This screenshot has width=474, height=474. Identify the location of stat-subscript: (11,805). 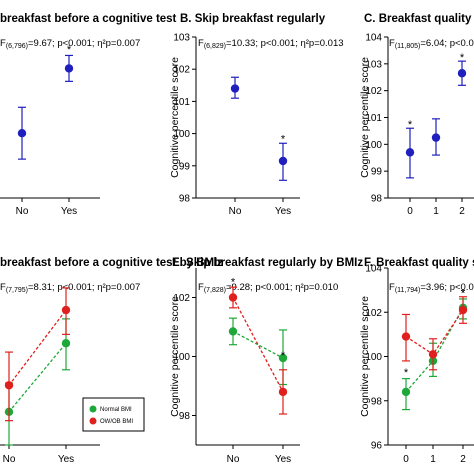
(408, 46).